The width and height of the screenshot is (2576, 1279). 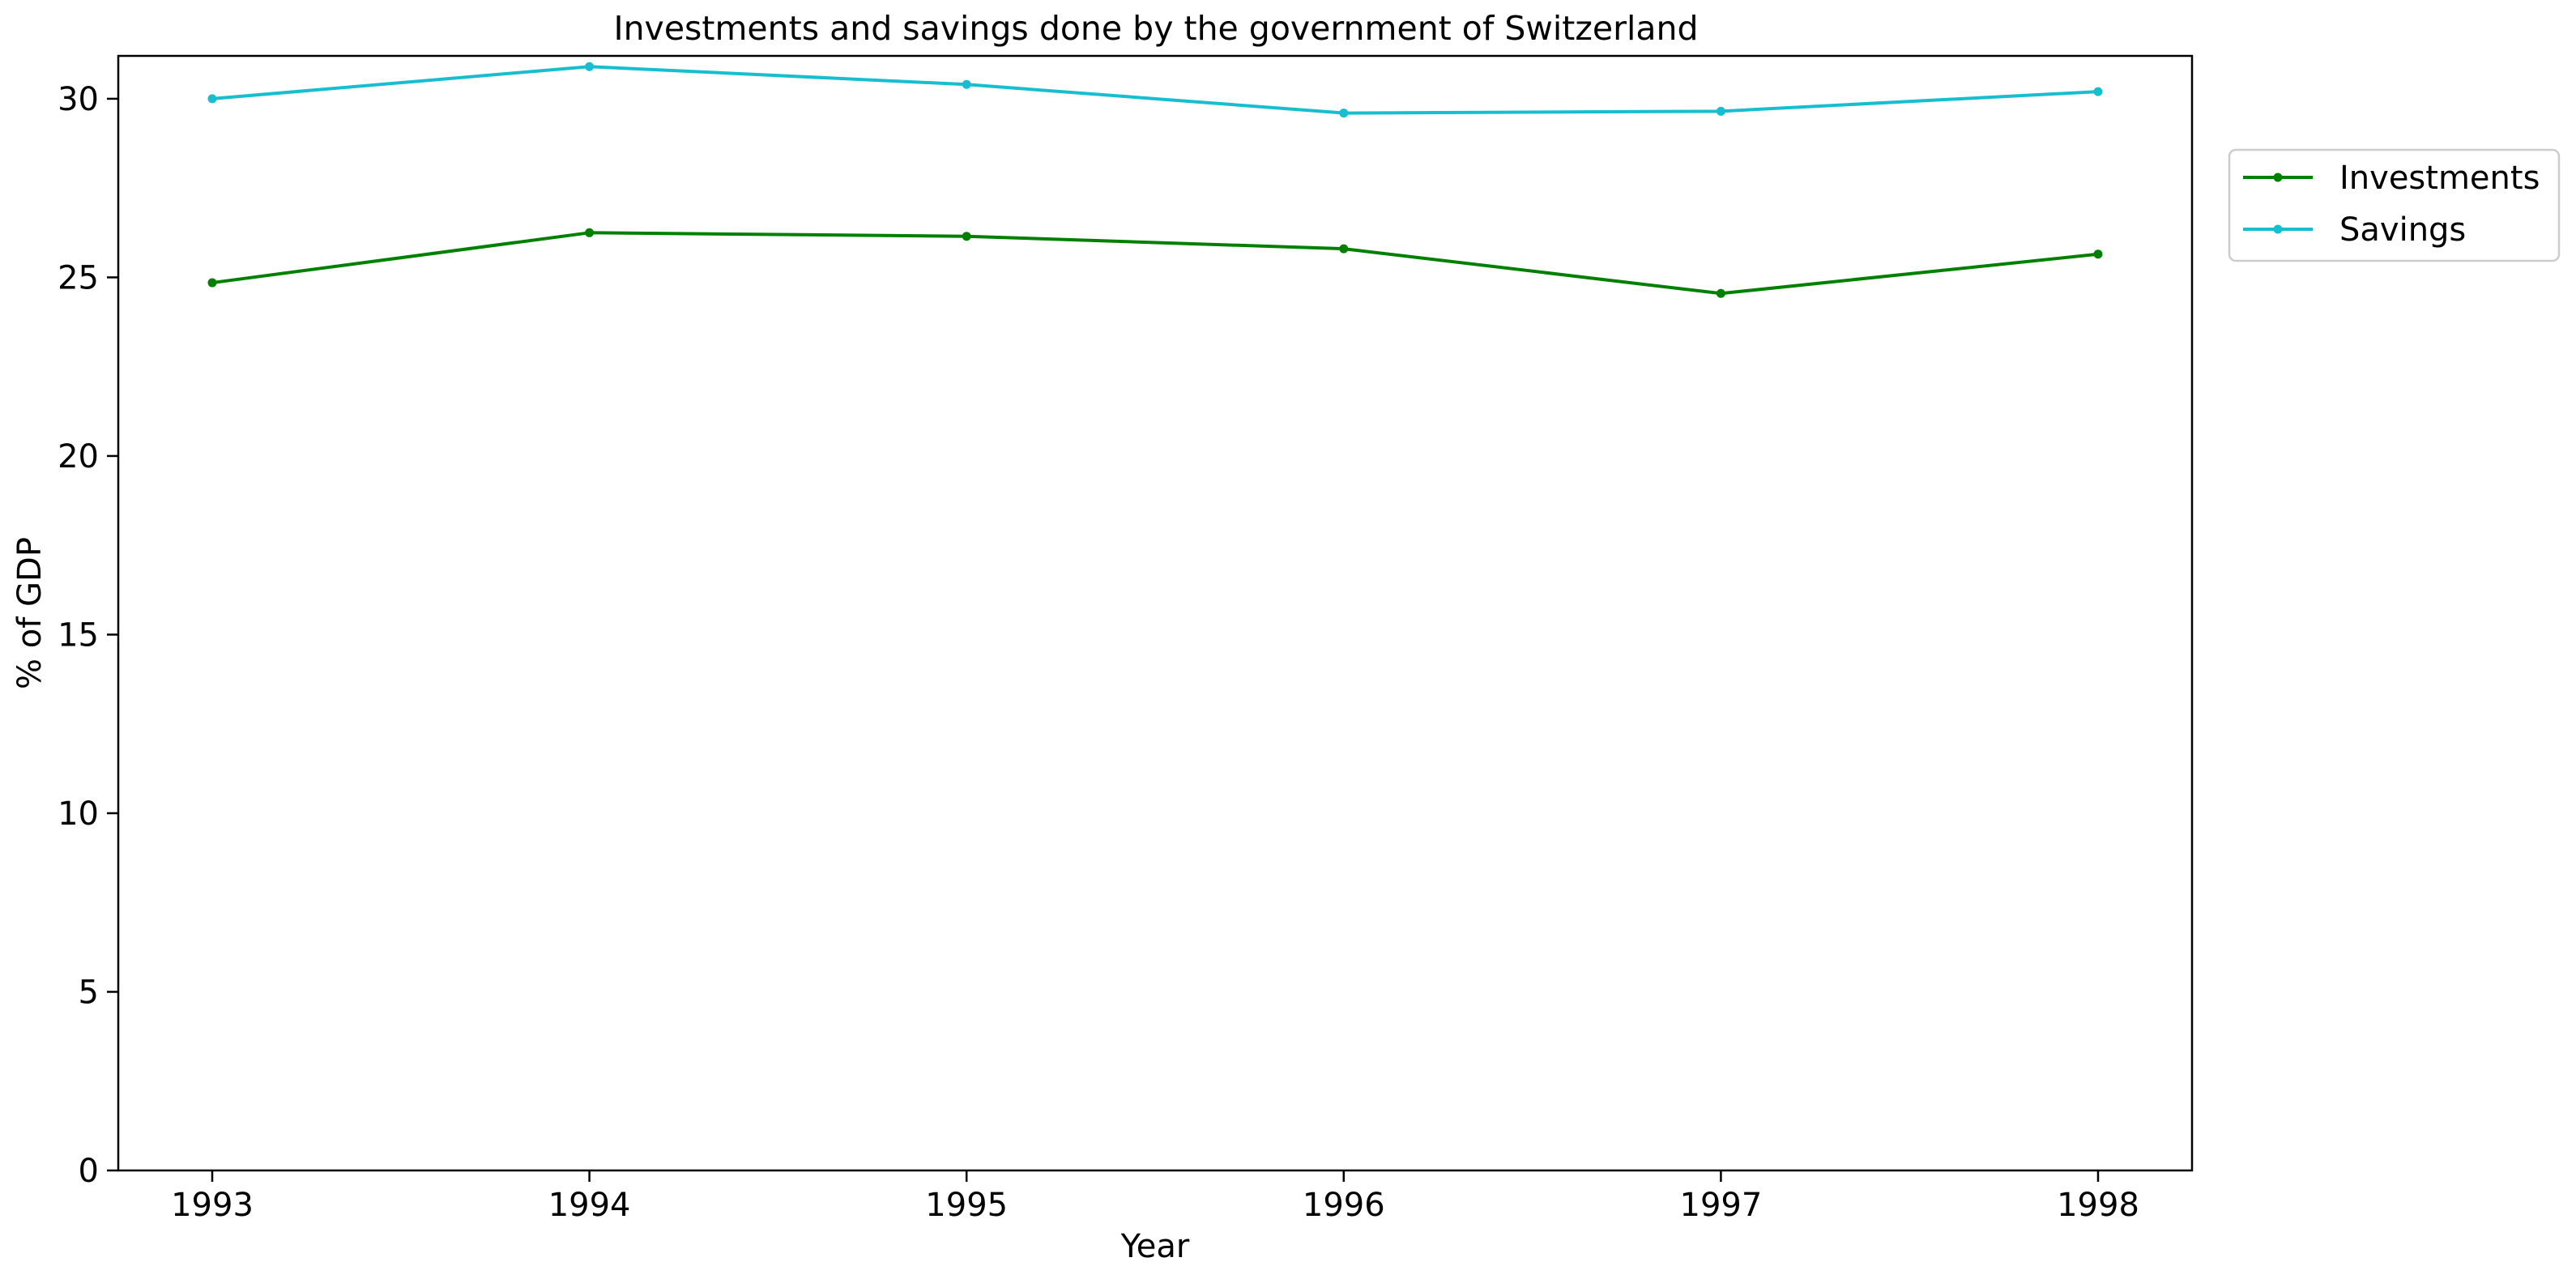 What do you see at coordinates (1155, 1246) in the screenshot?
I see `x-axis-label: Year` at bounding box center [1155, 1246].